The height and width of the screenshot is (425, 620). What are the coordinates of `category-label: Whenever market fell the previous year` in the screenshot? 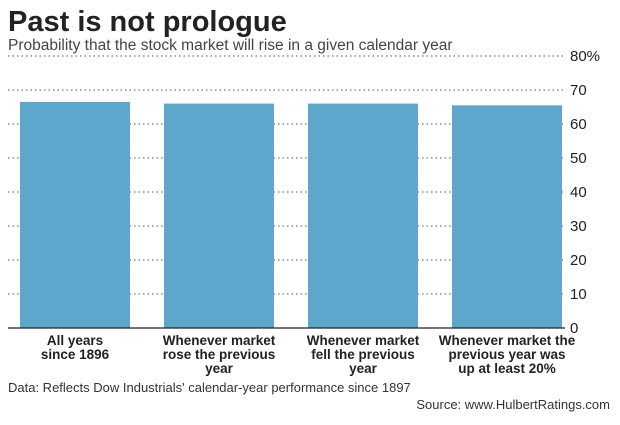 It's located at (363, 354).